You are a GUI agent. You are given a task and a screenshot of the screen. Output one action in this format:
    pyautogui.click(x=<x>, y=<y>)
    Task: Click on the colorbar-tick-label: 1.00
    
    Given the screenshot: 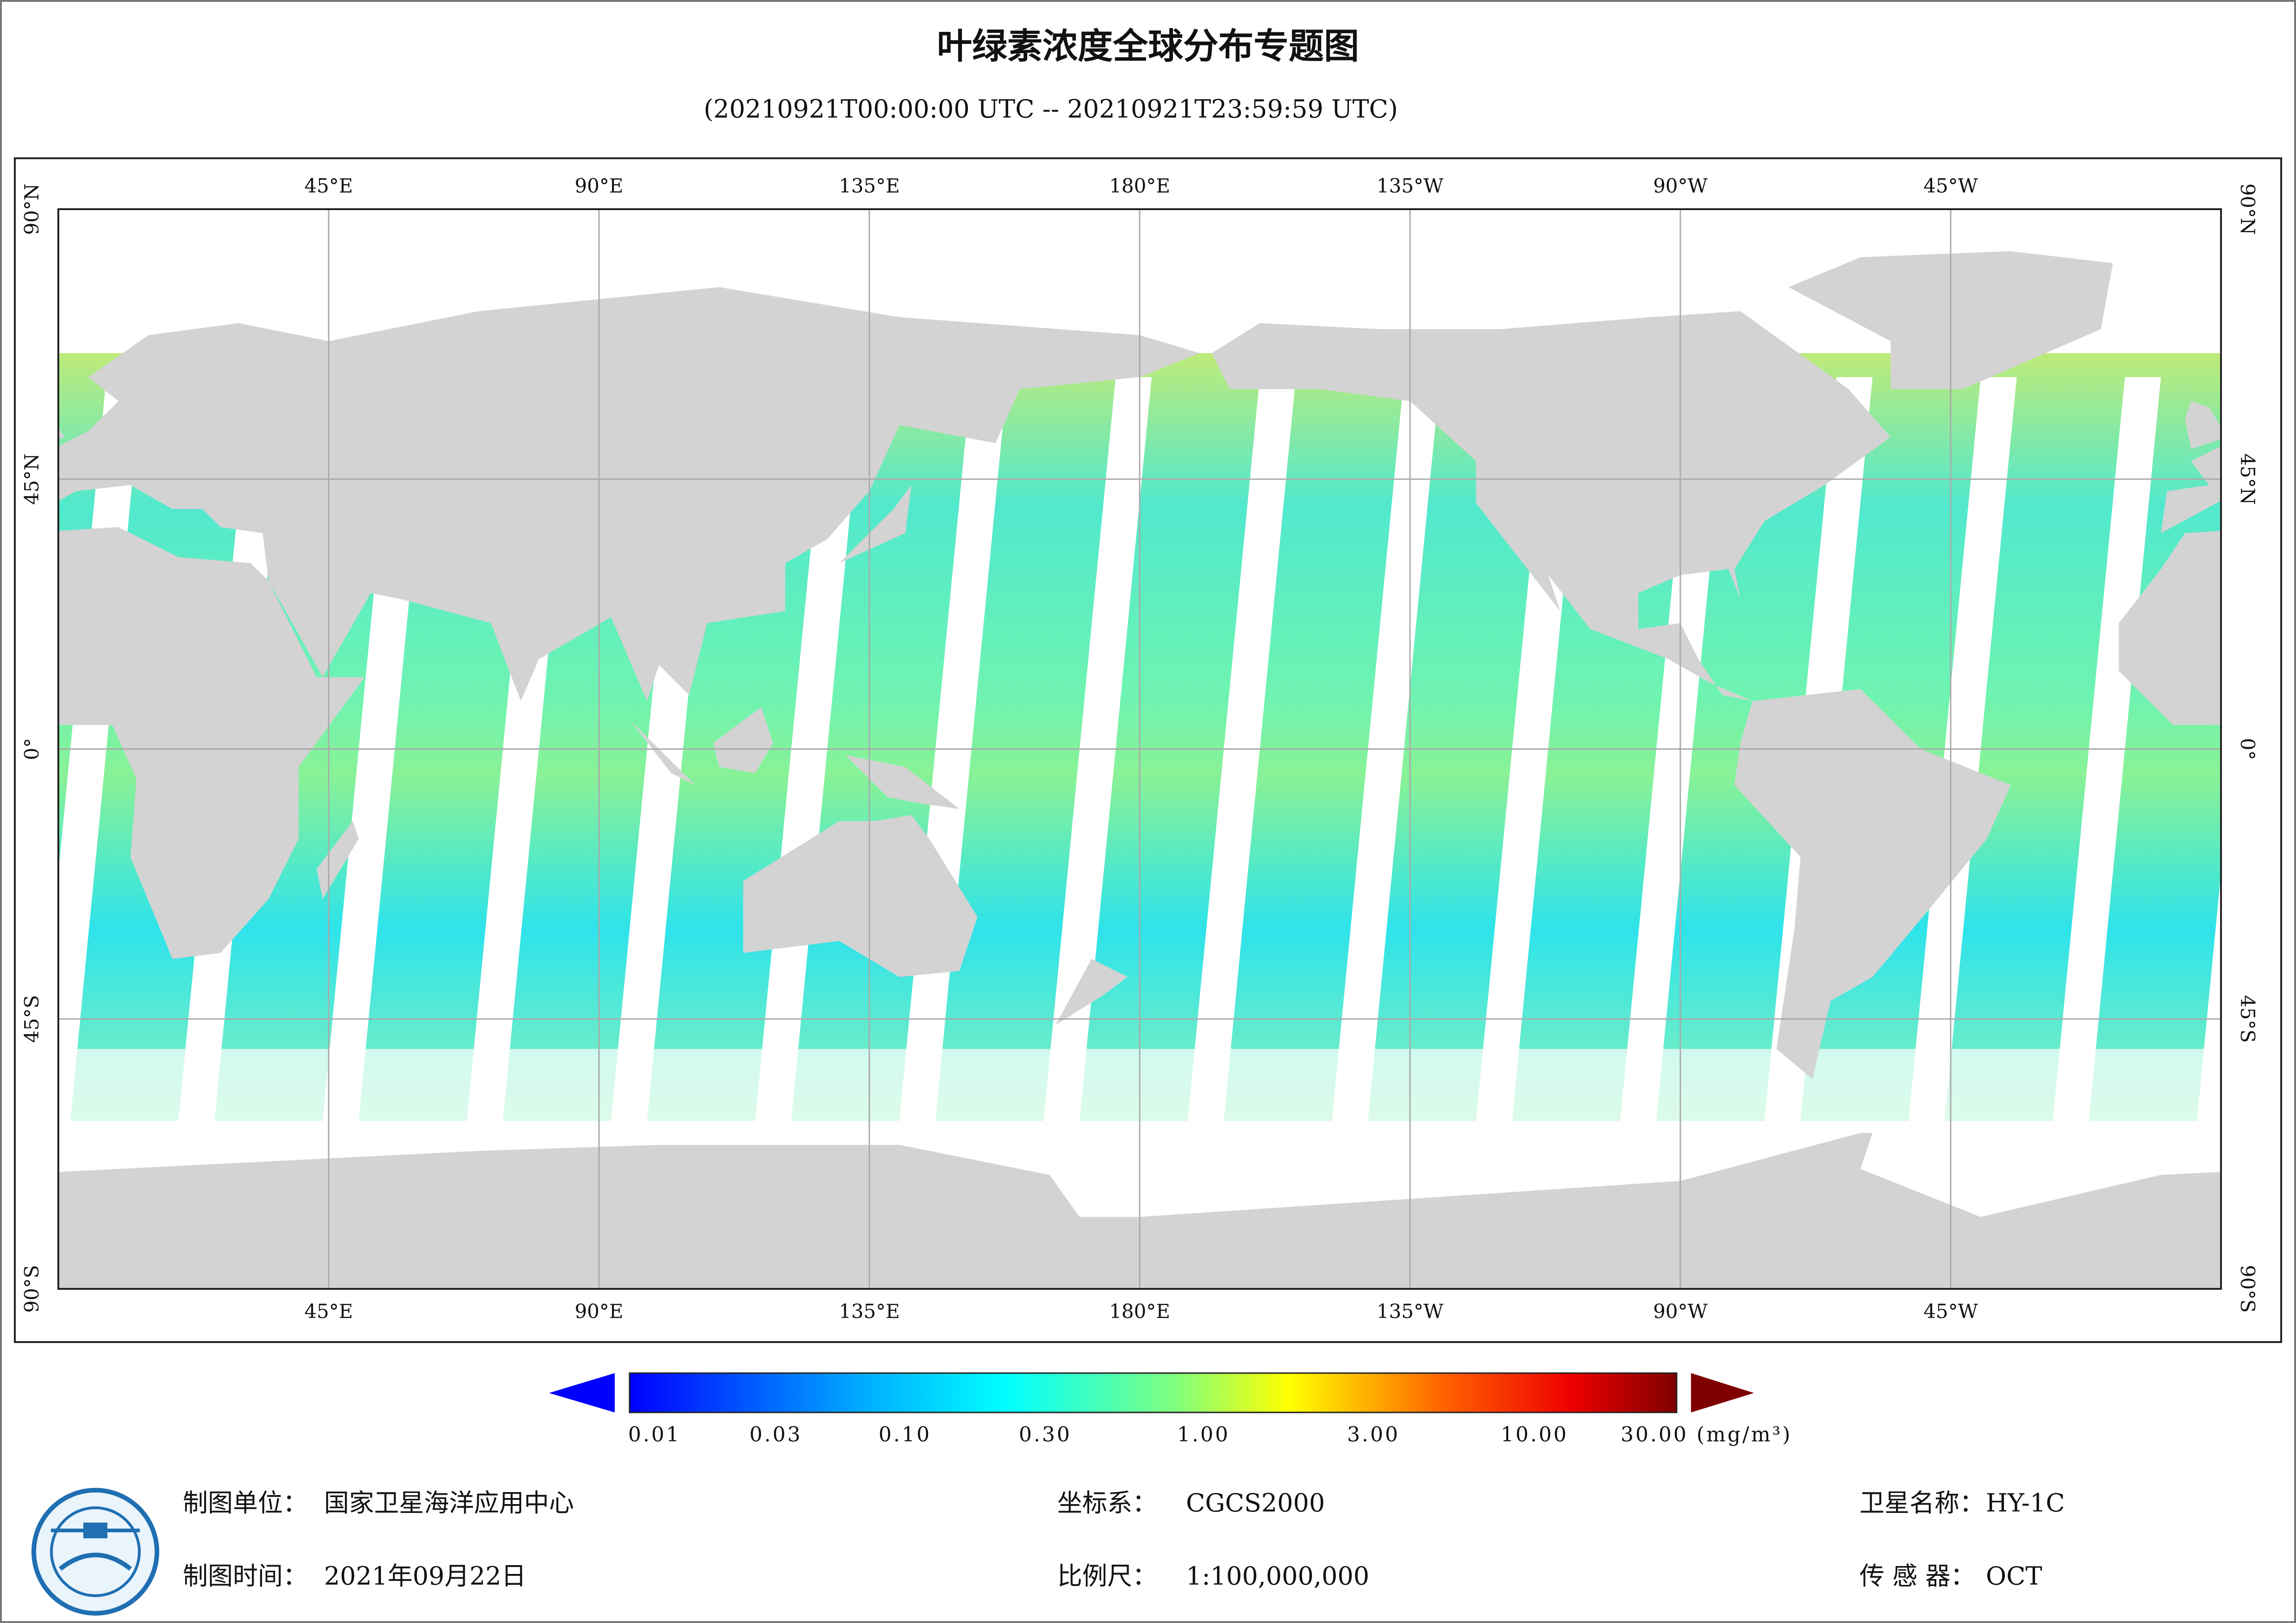 What is the action you would take?
    pyautogui.click(x=1203, y=1435)
    